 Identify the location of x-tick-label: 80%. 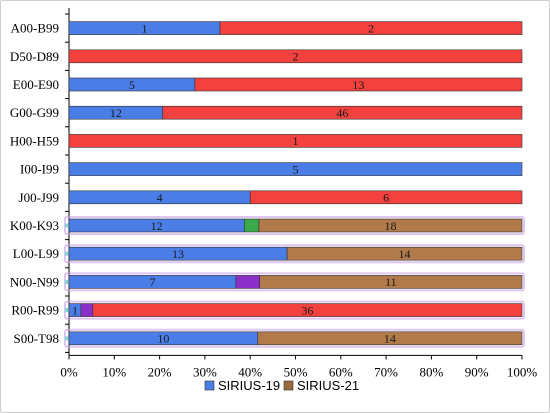
(431, 371).